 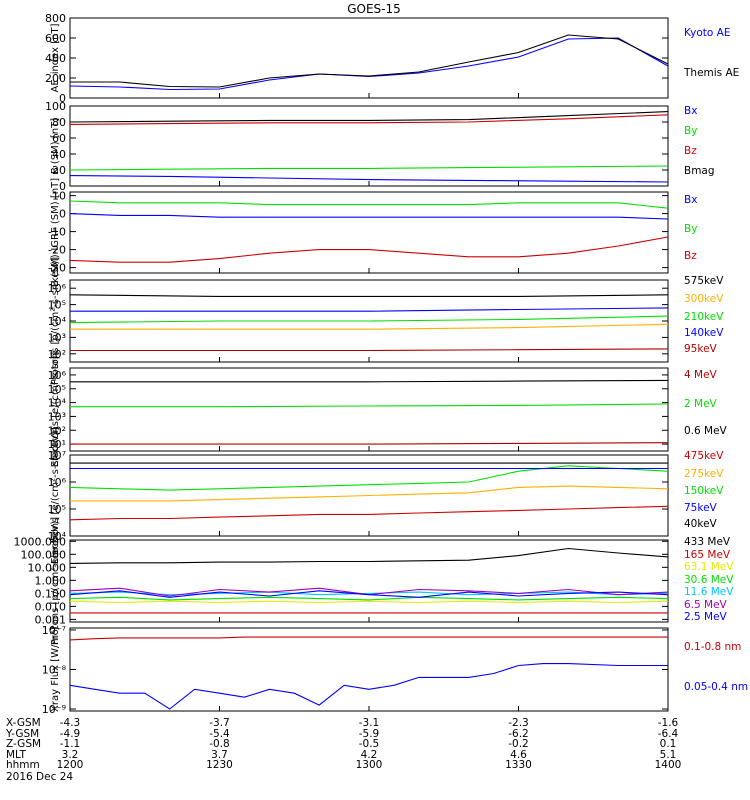 What do you see at coordinates (51, 593) in the screenshot?
I see `y-tick-label: 0.100` at bounding box center [51, 593].